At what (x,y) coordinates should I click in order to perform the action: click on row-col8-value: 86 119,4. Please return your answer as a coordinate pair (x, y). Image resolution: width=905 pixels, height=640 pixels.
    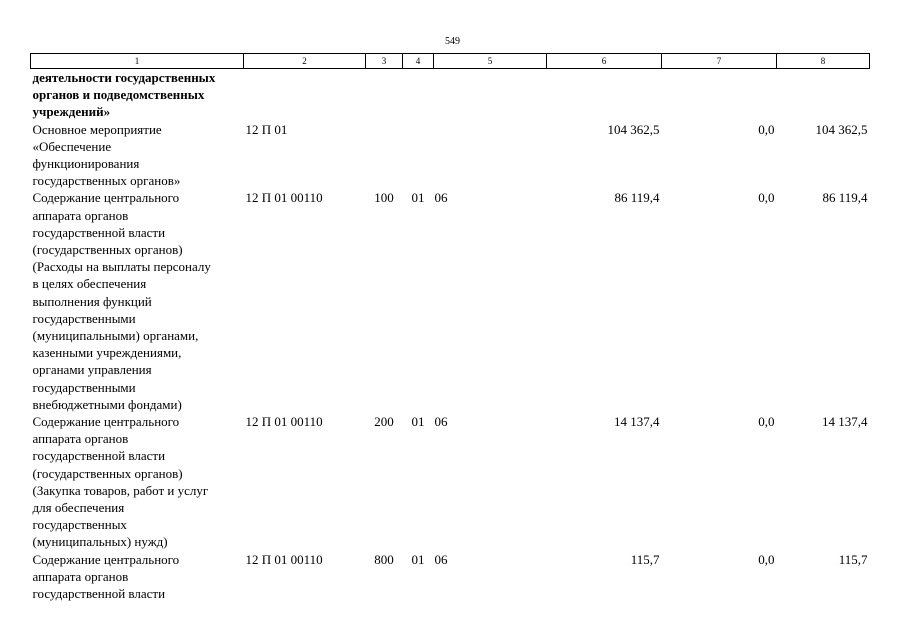
    Looking at the image, I should click on (845, 198).